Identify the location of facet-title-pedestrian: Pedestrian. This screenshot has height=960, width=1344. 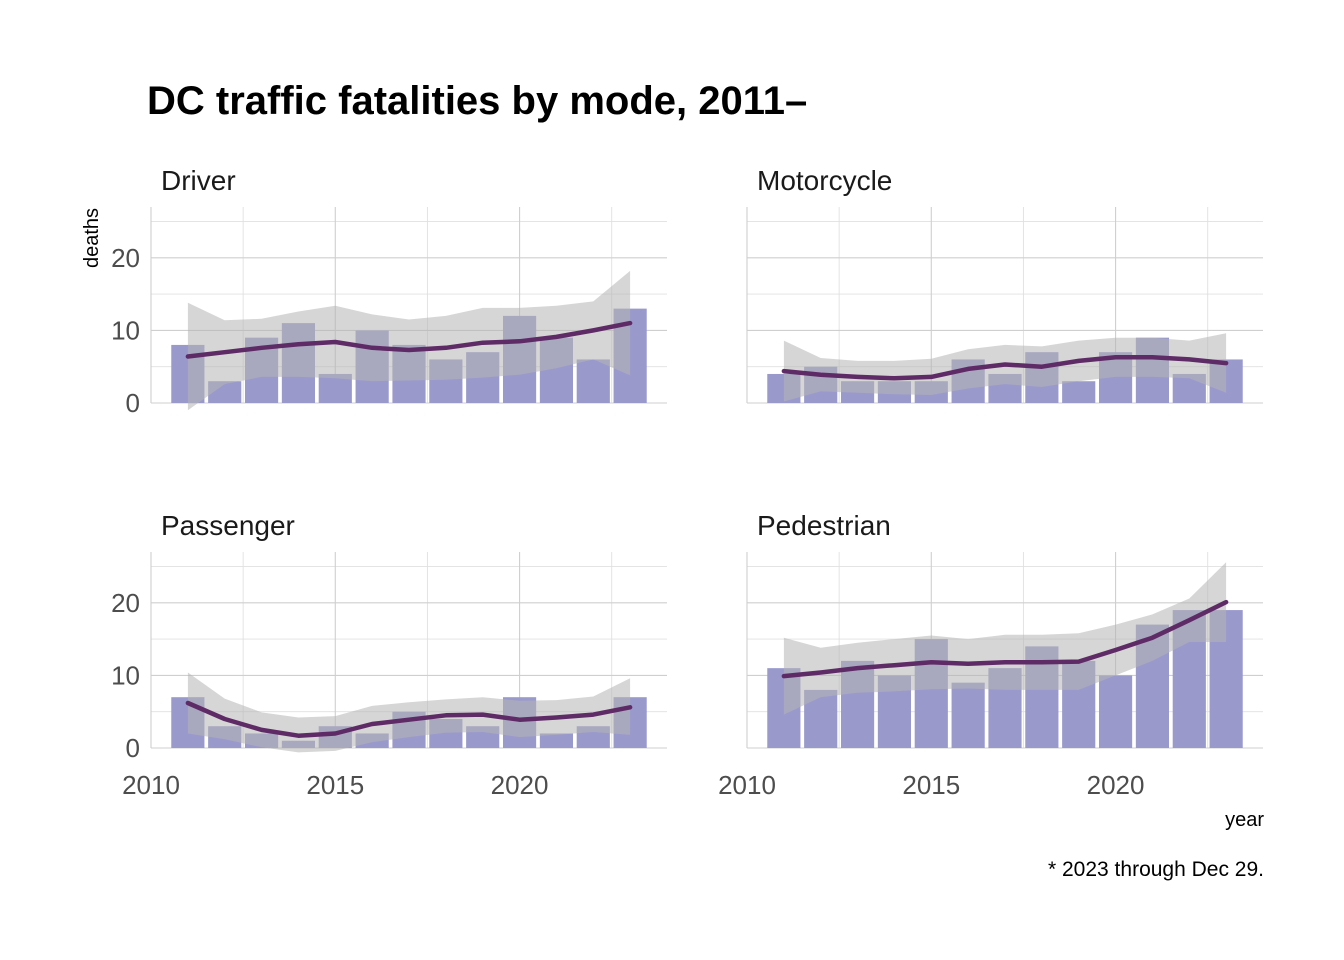
(824, 525).